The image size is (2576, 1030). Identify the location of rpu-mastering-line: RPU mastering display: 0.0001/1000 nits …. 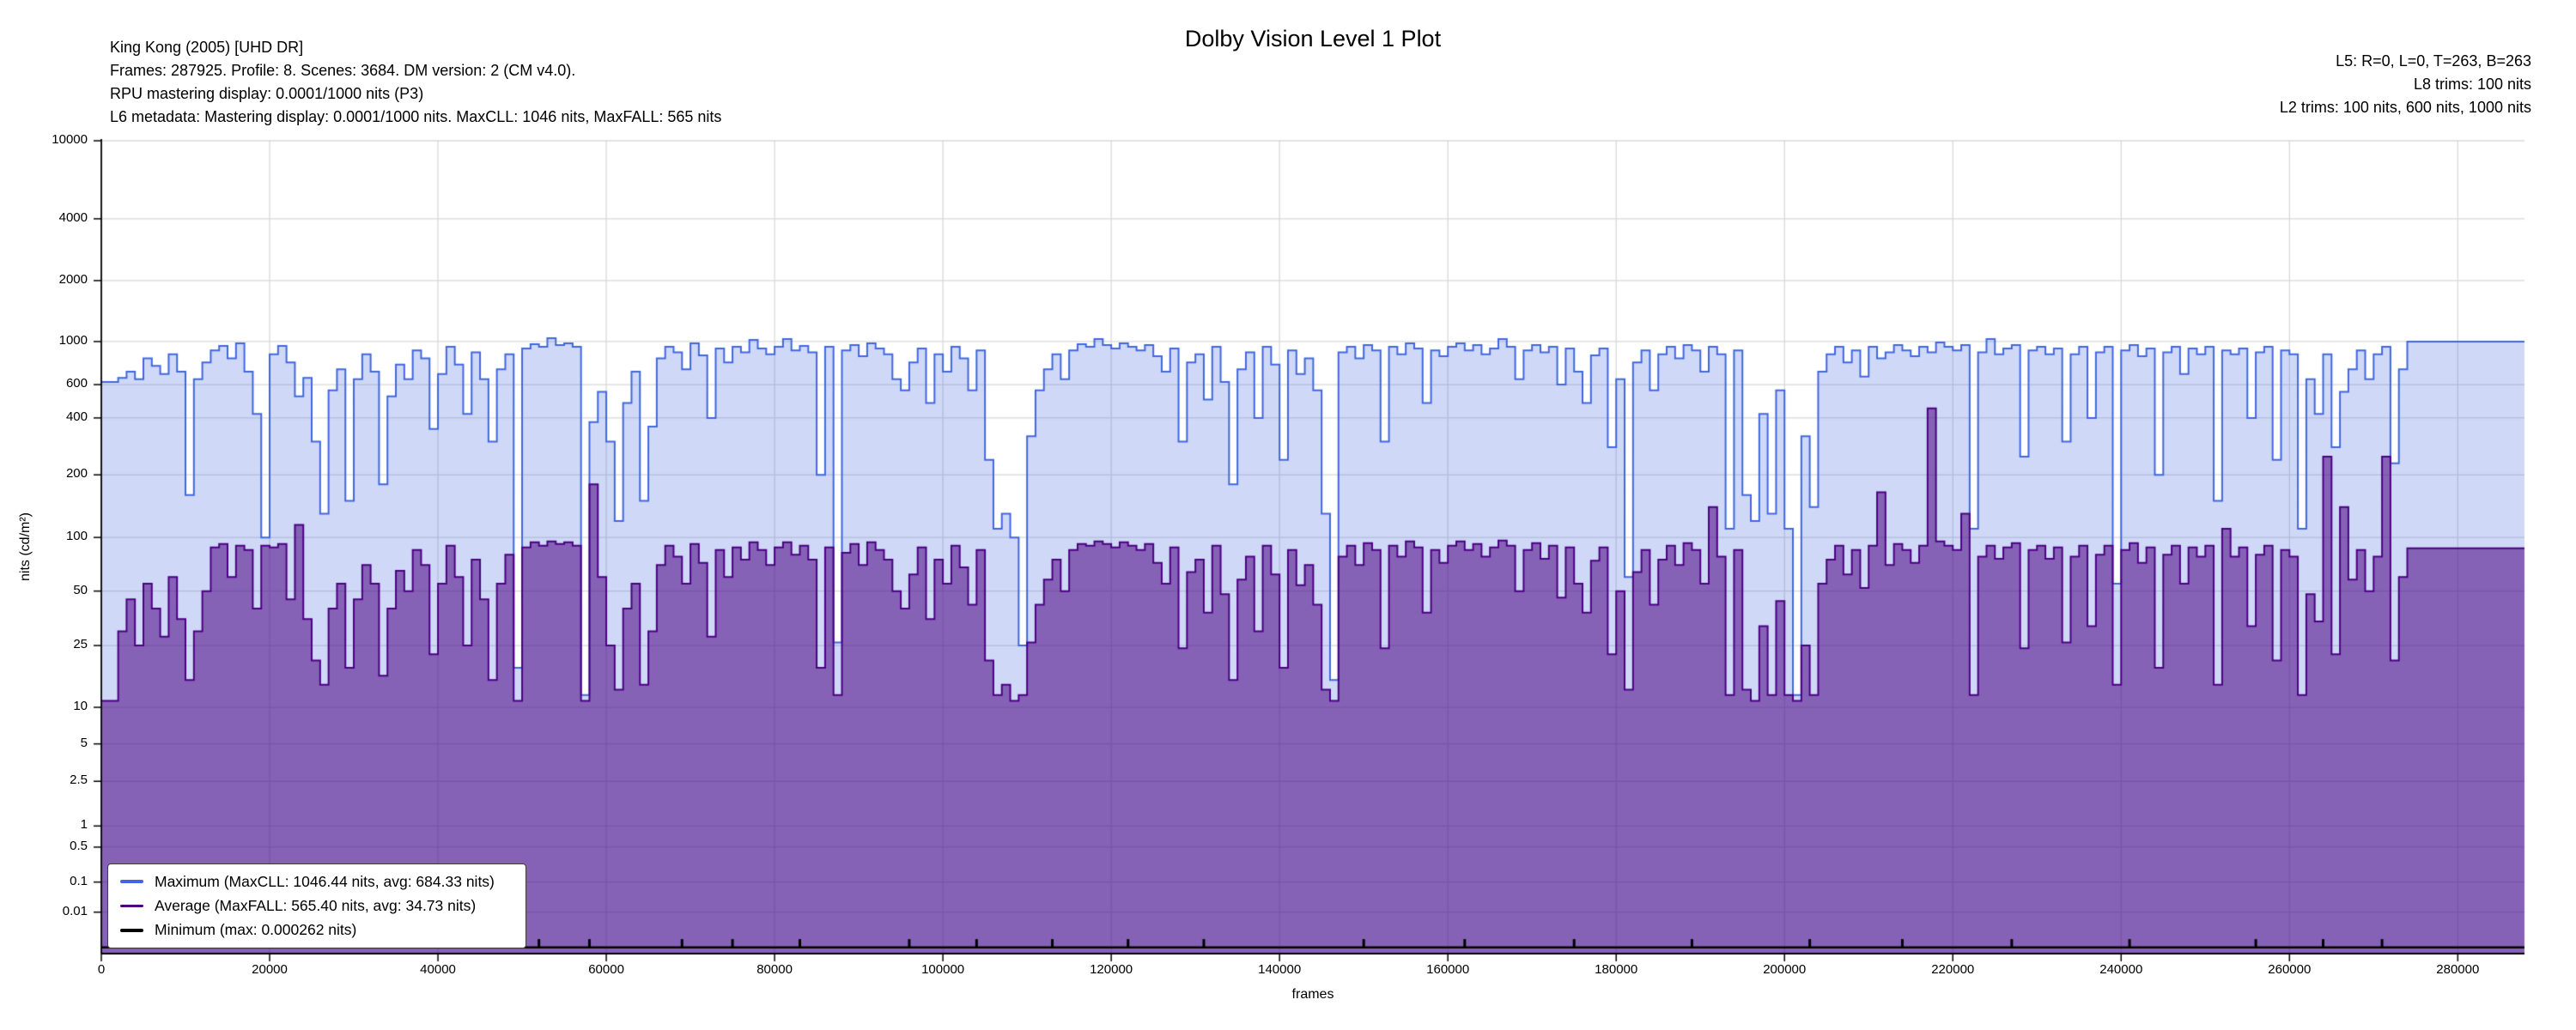
(267, 93).